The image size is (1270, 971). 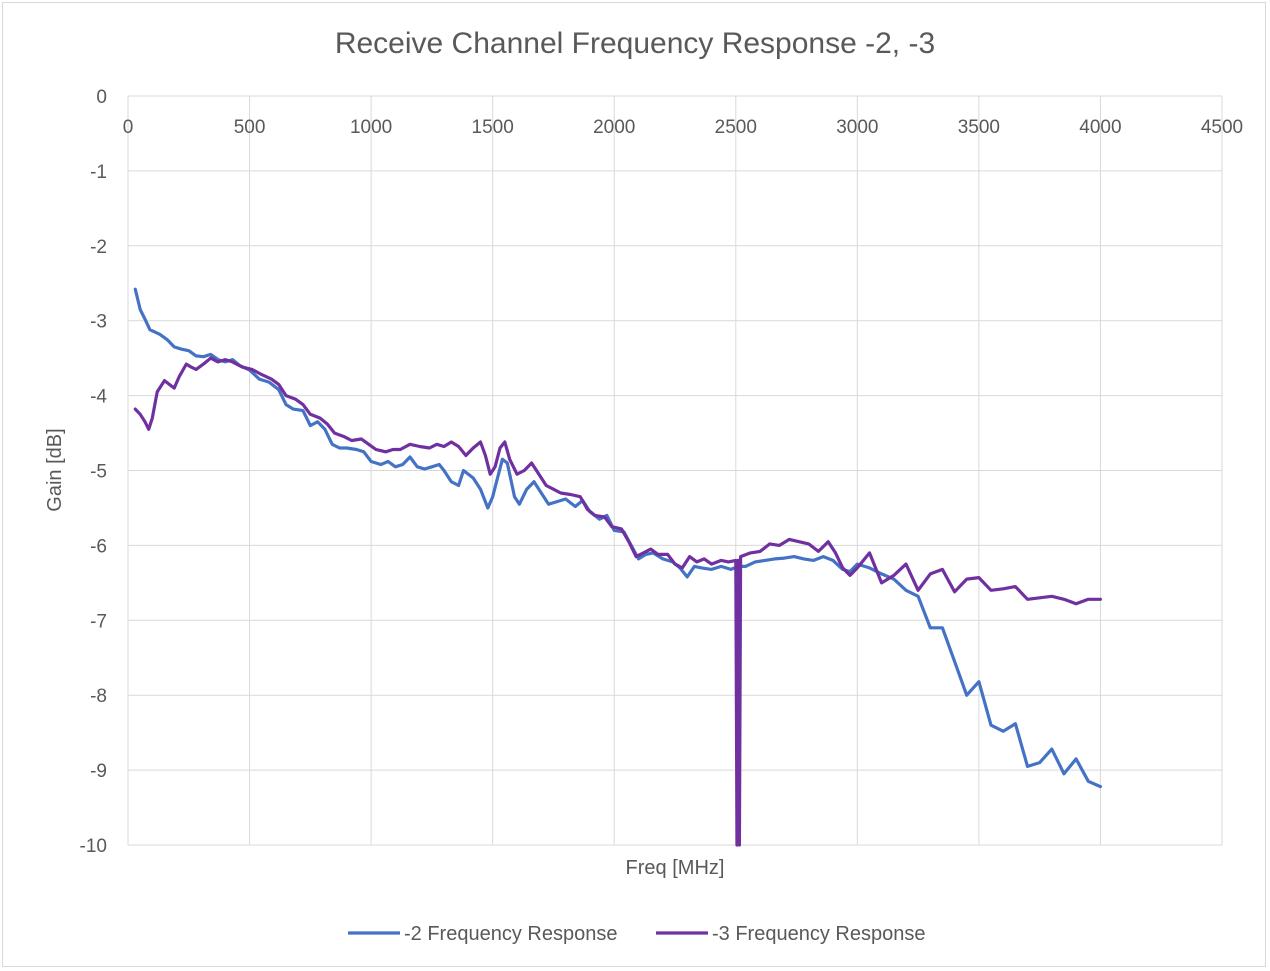 I want to click on y-tick-label: -1, so click(x=98, y=172).